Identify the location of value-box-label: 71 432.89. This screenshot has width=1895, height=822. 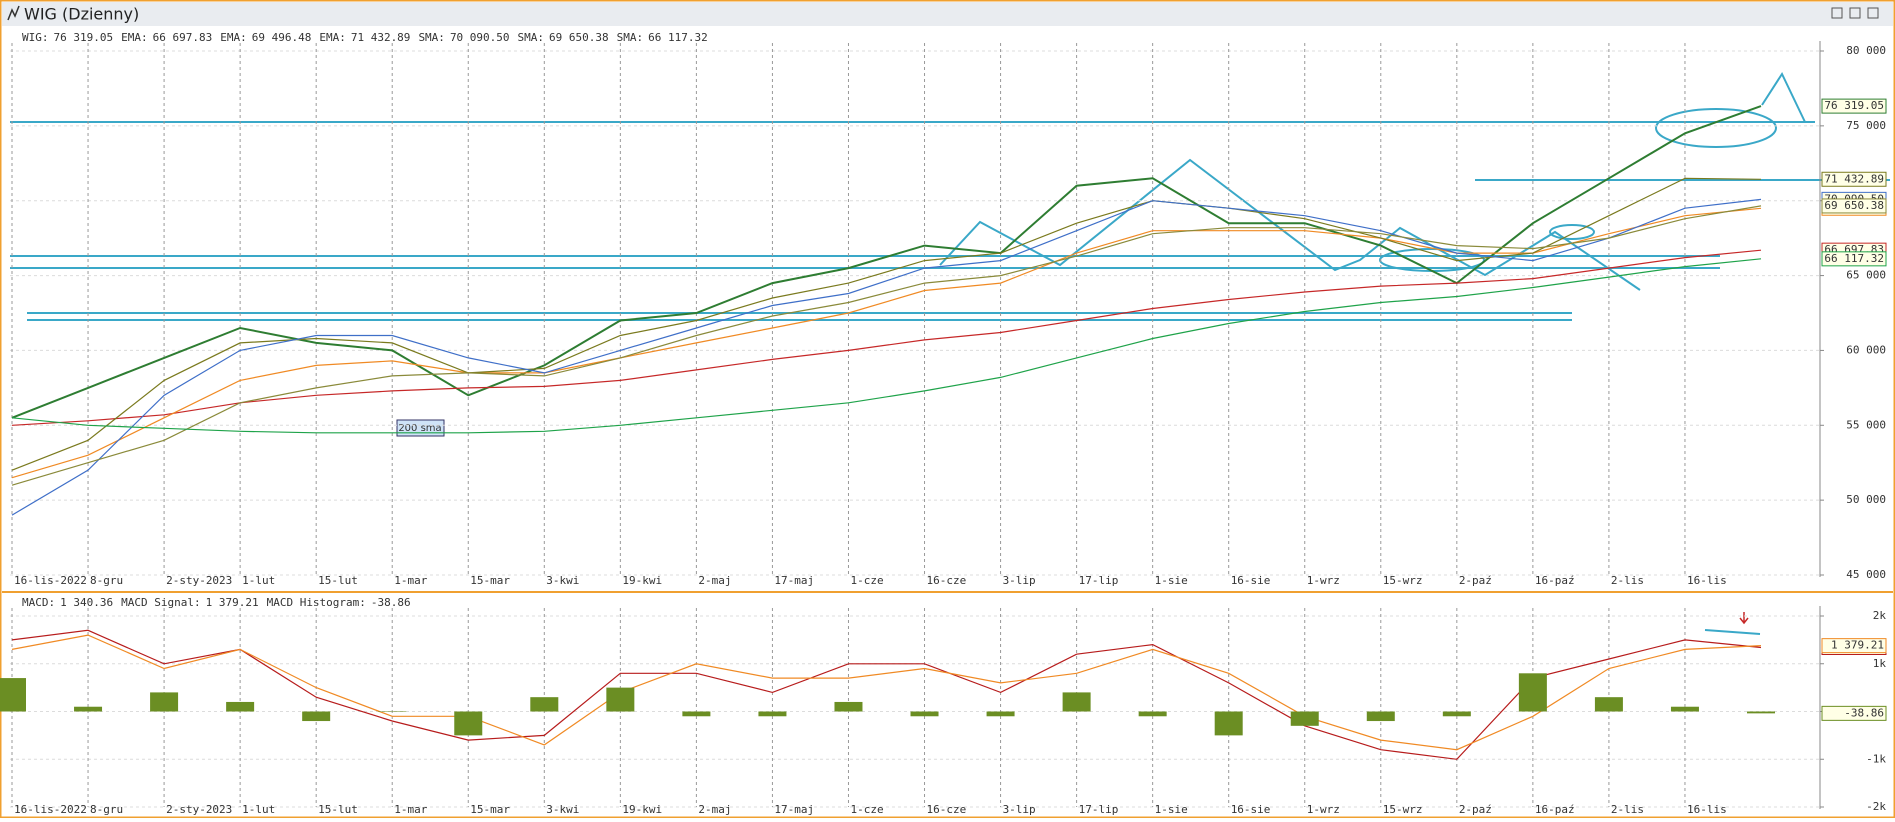
(1854, 178).